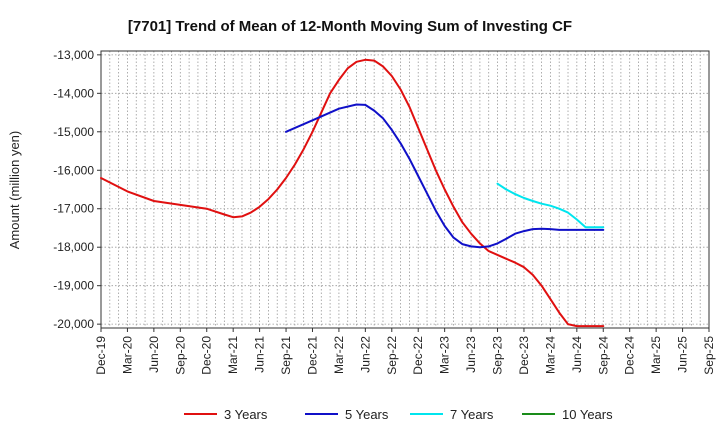 The image size is (720, 440). I want to click on x-tick-label: Jun-22, so click(365, 354).